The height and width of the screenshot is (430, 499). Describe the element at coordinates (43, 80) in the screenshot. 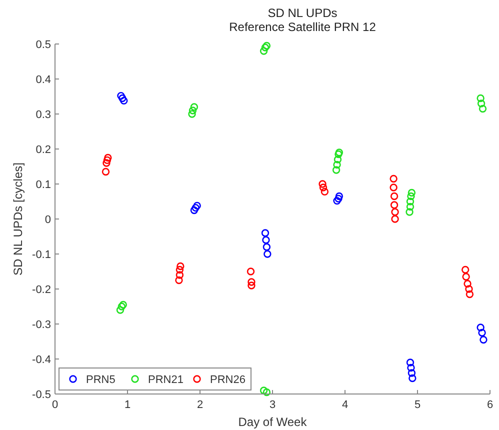

I see `y-tick-label: 0.4` at that location.